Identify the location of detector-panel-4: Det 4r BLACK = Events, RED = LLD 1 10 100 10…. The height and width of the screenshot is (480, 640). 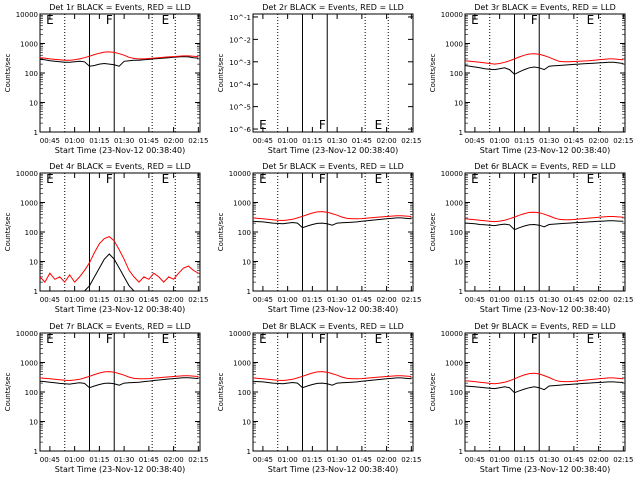
(106, 238).